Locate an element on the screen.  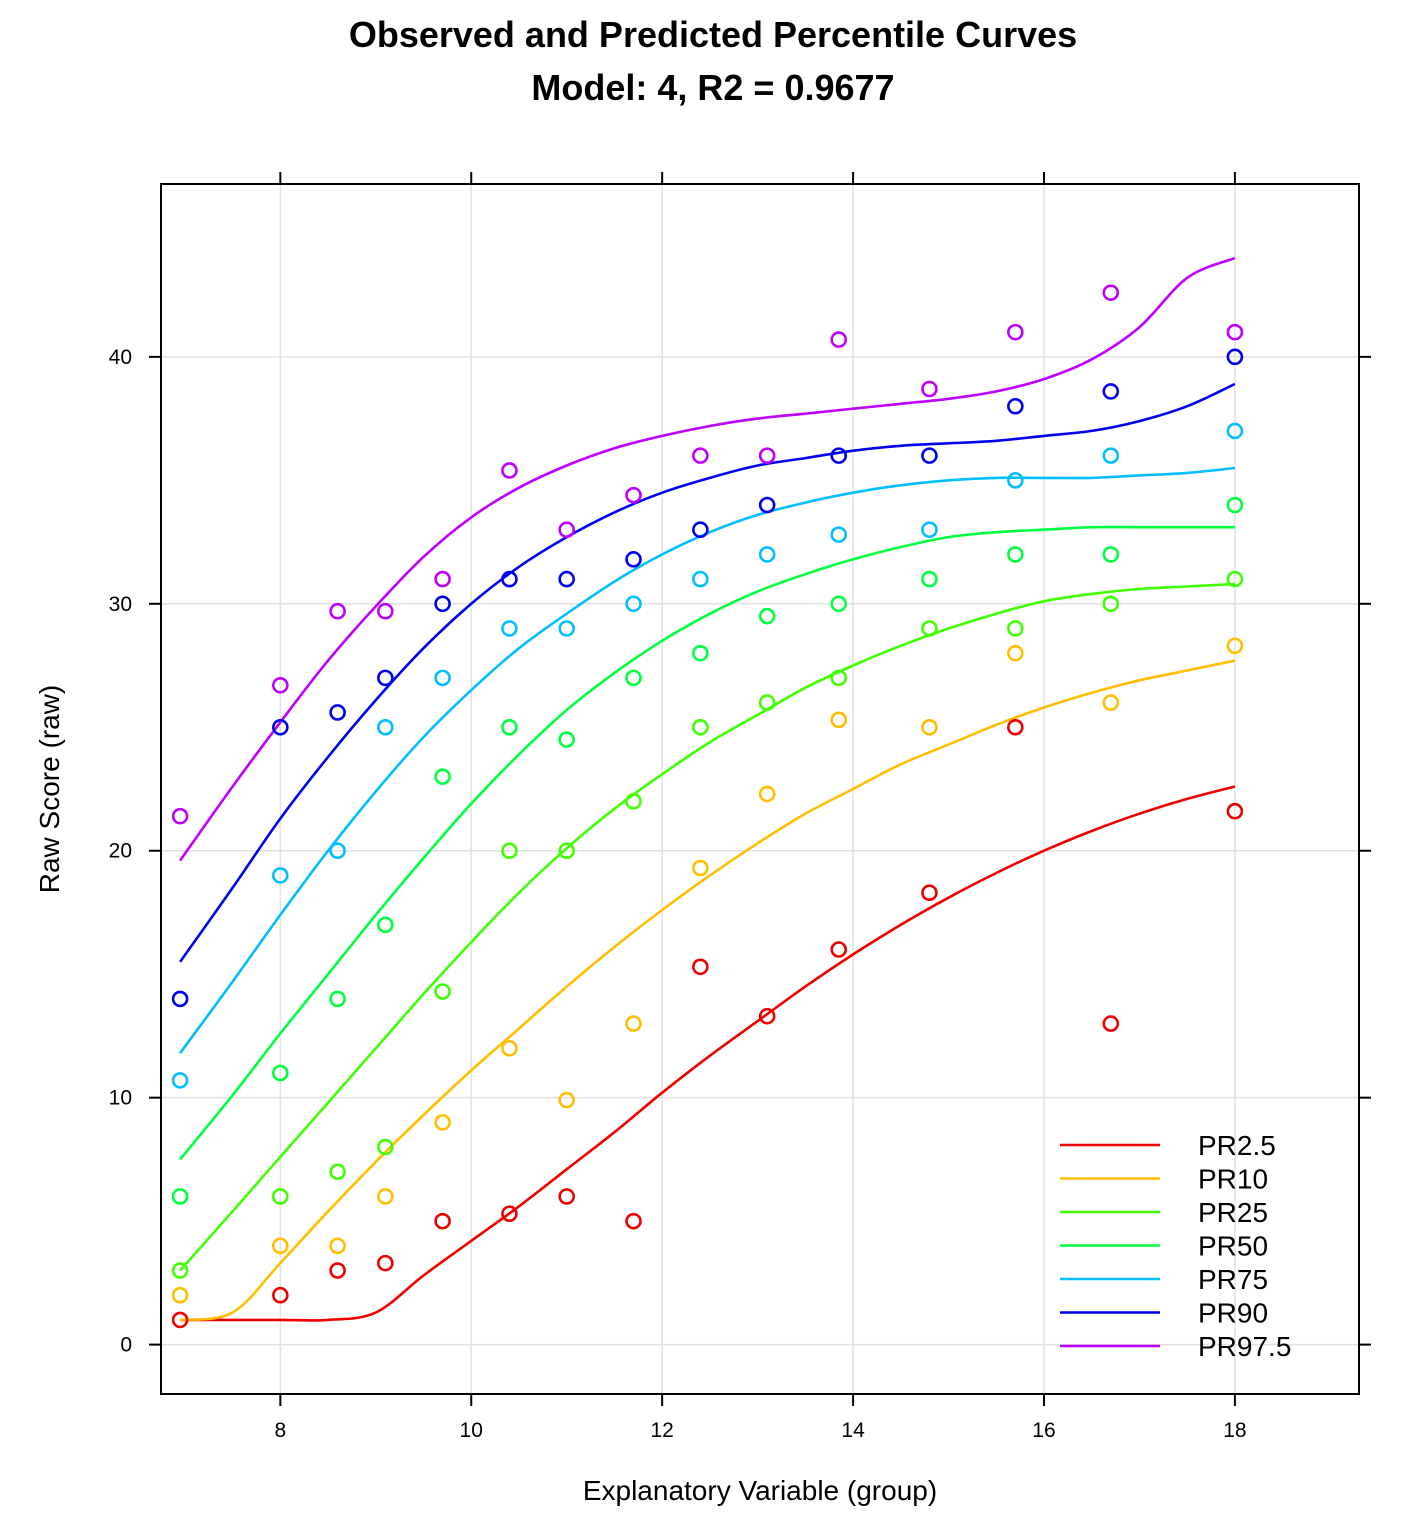
x-tick-label: 14 is located at coordinates (853, 1430).